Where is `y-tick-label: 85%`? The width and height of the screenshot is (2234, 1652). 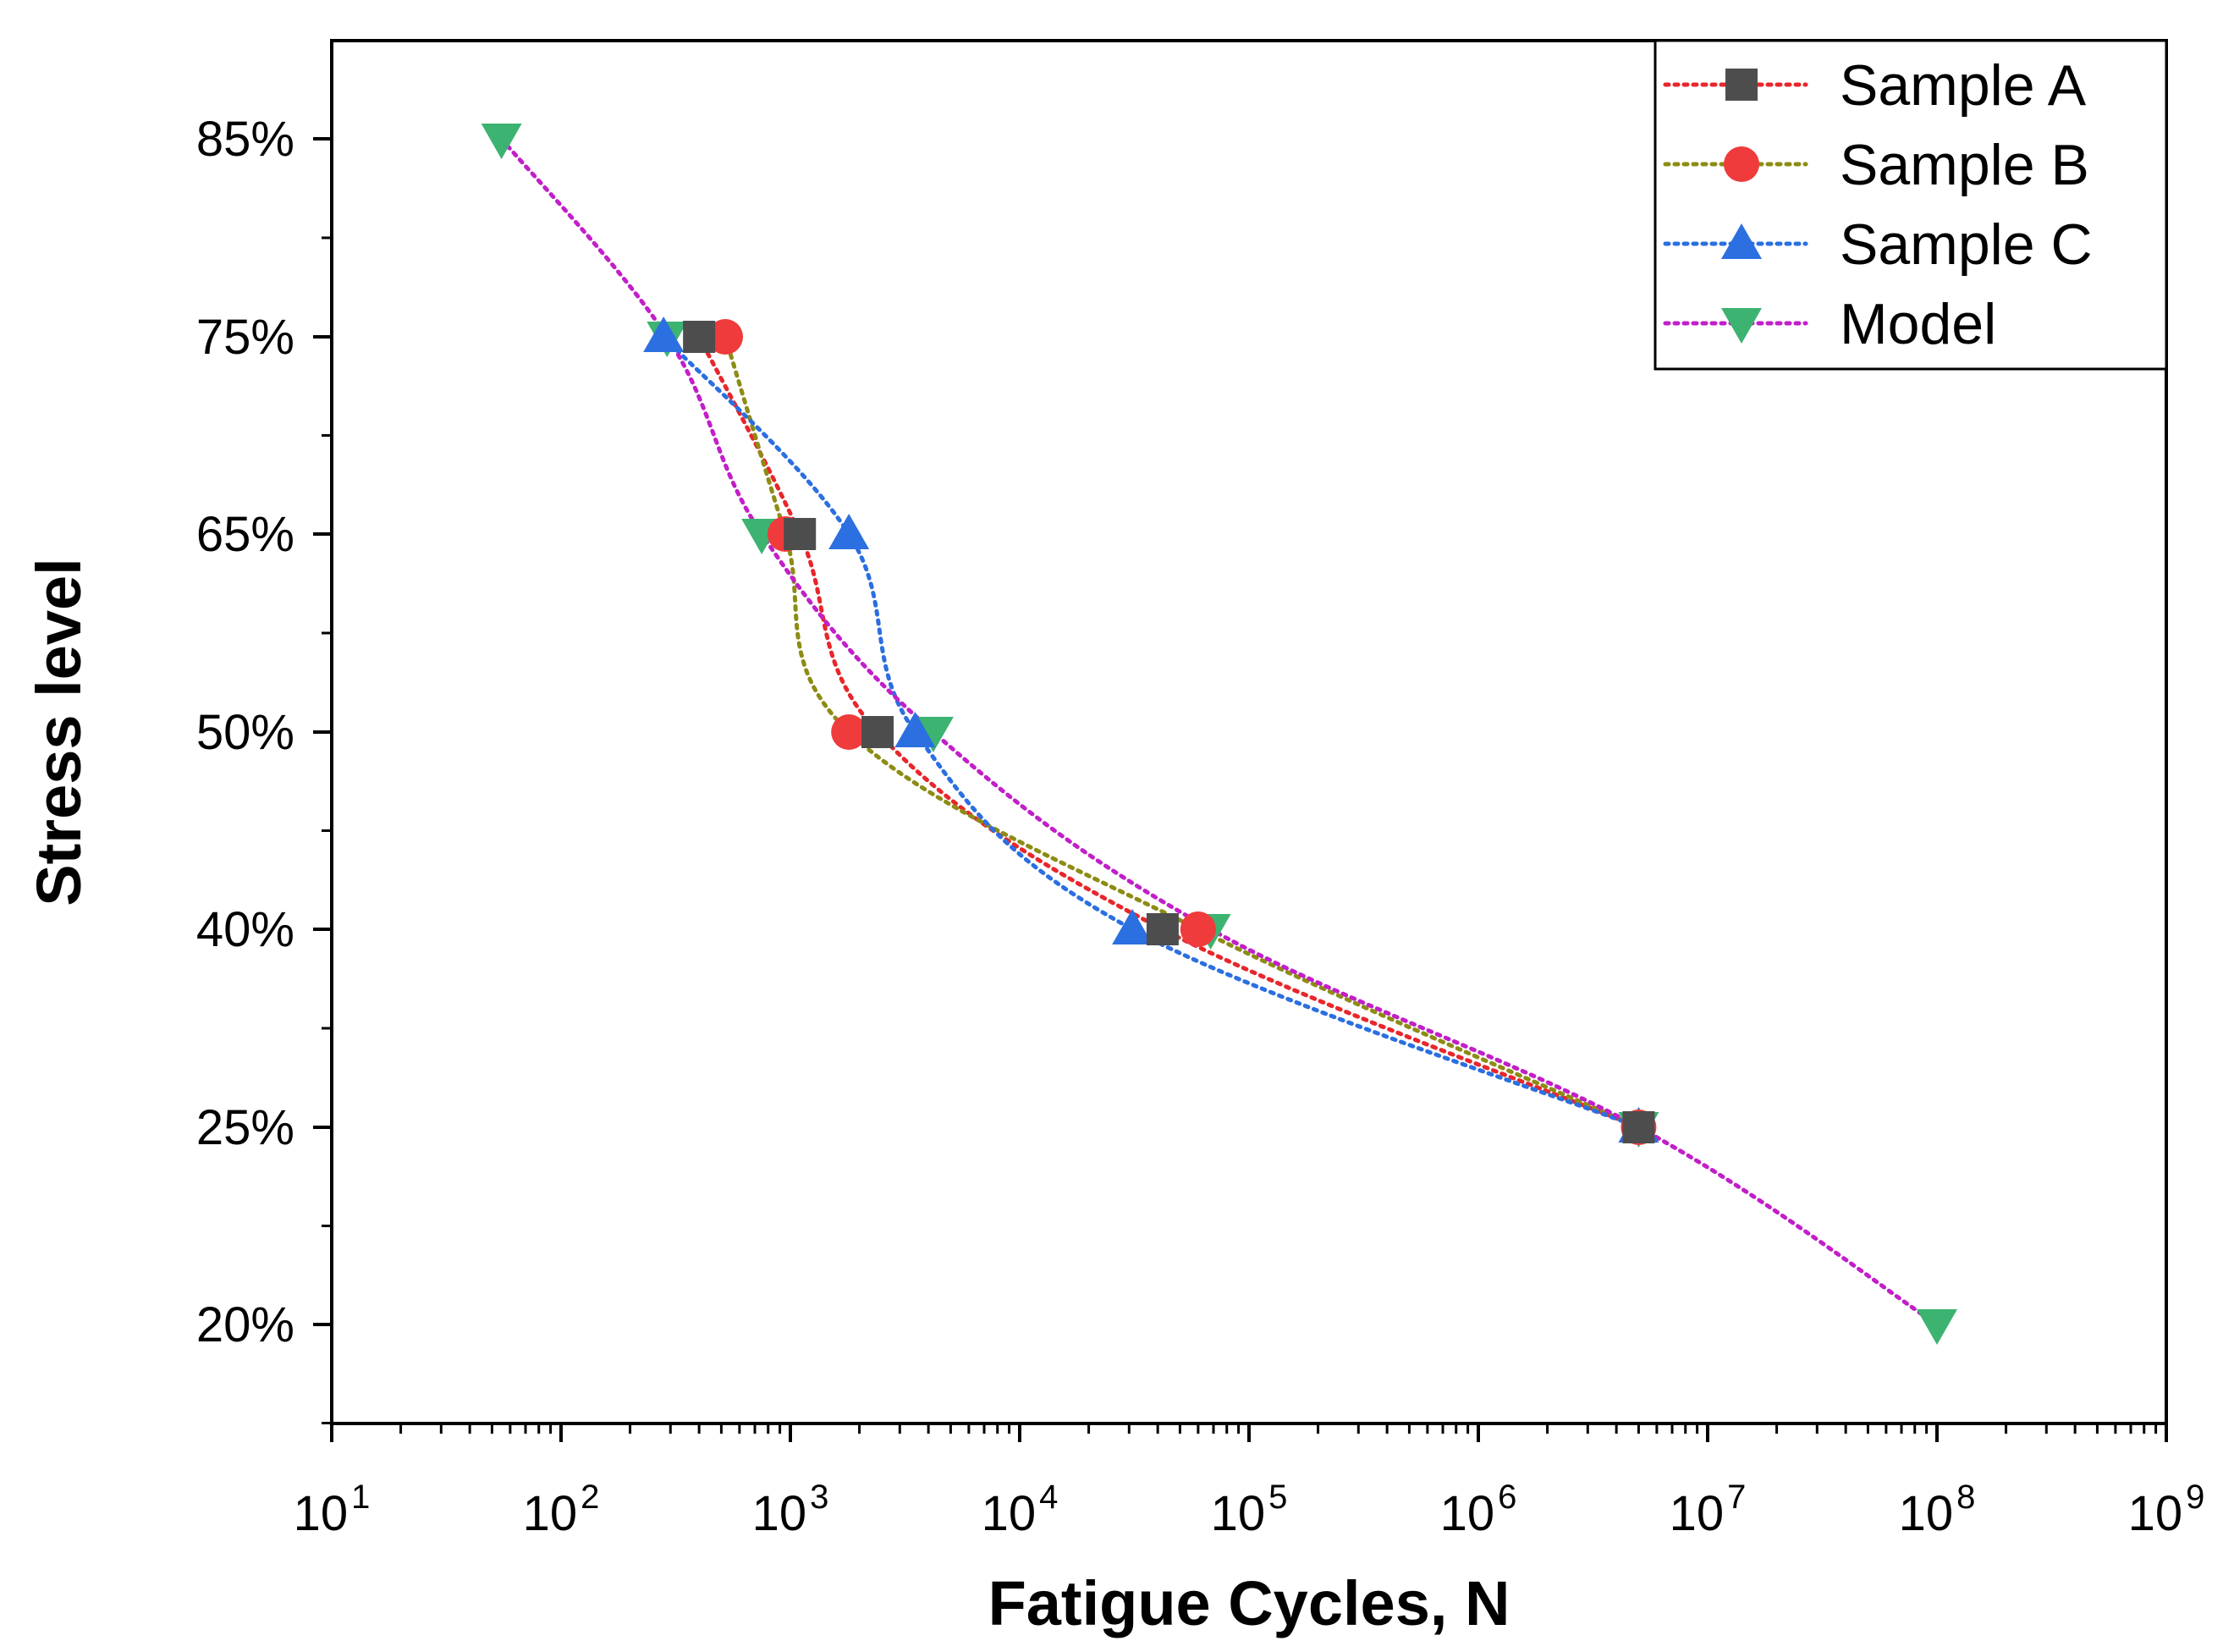
y-tick-label: 85% is located at coordinates (245, 139).